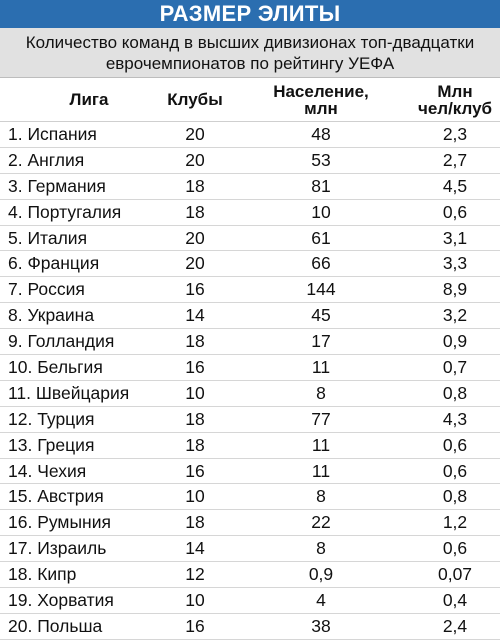 This screenshot has height=640, width=500. What do you see at coordinates (69, 392) in the screenshot?
I see `cell-league: 11. Швейцария` at bounding box center [69, 392].